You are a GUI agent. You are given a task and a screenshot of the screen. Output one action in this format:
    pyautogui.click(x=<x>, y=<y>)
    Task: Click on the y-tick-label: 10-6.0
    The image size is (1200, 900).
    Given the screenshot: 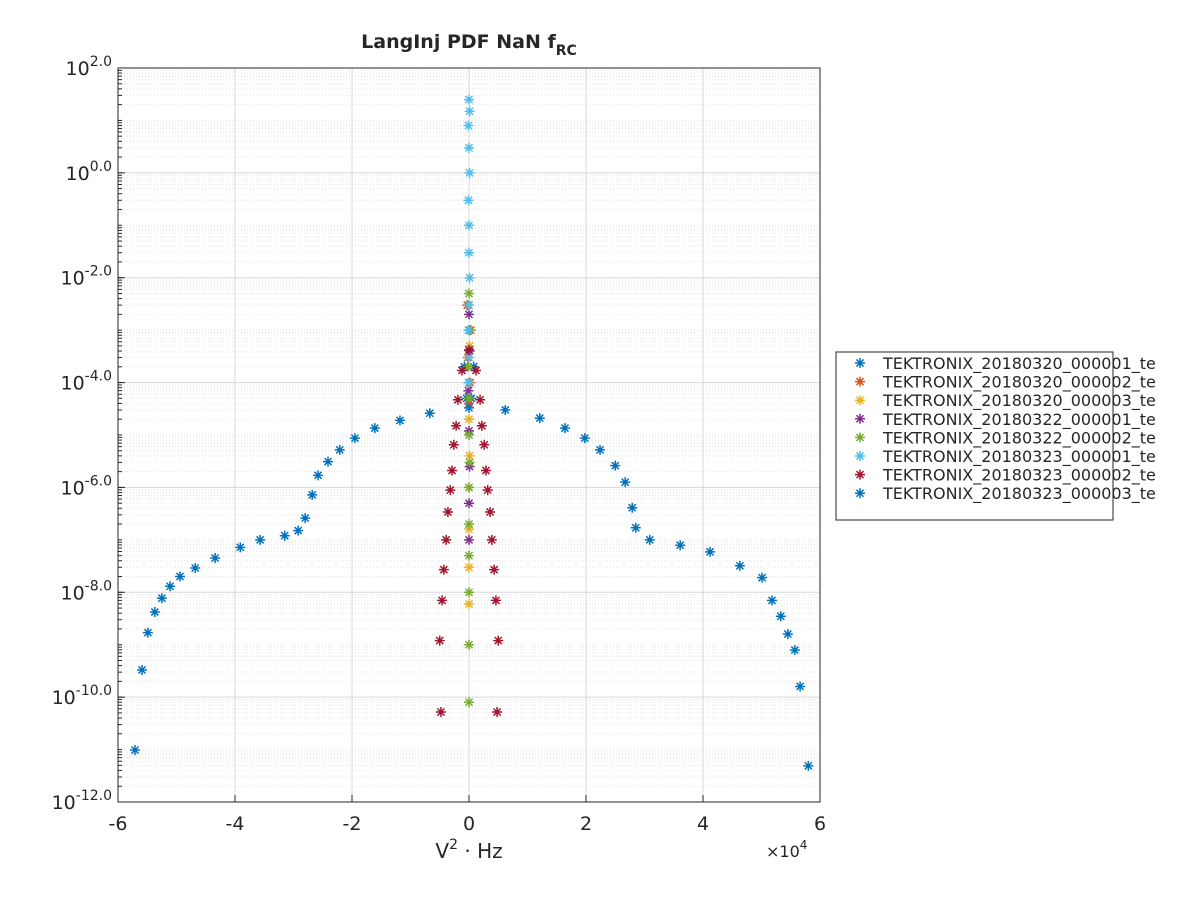 What is the action you would take?
    pyautogui.click(x=86, y=486)
    